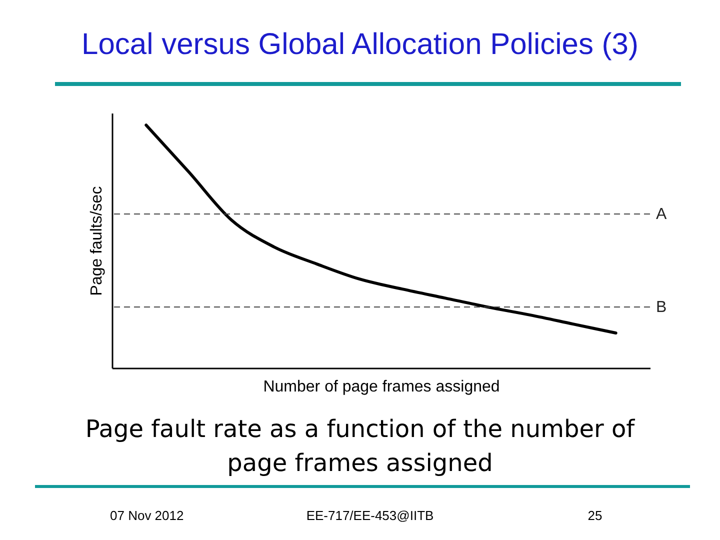  Describe the element at coordinates (97, 241) in the screenshot. I see `y-axis-title: Page faults/sec` at that location.